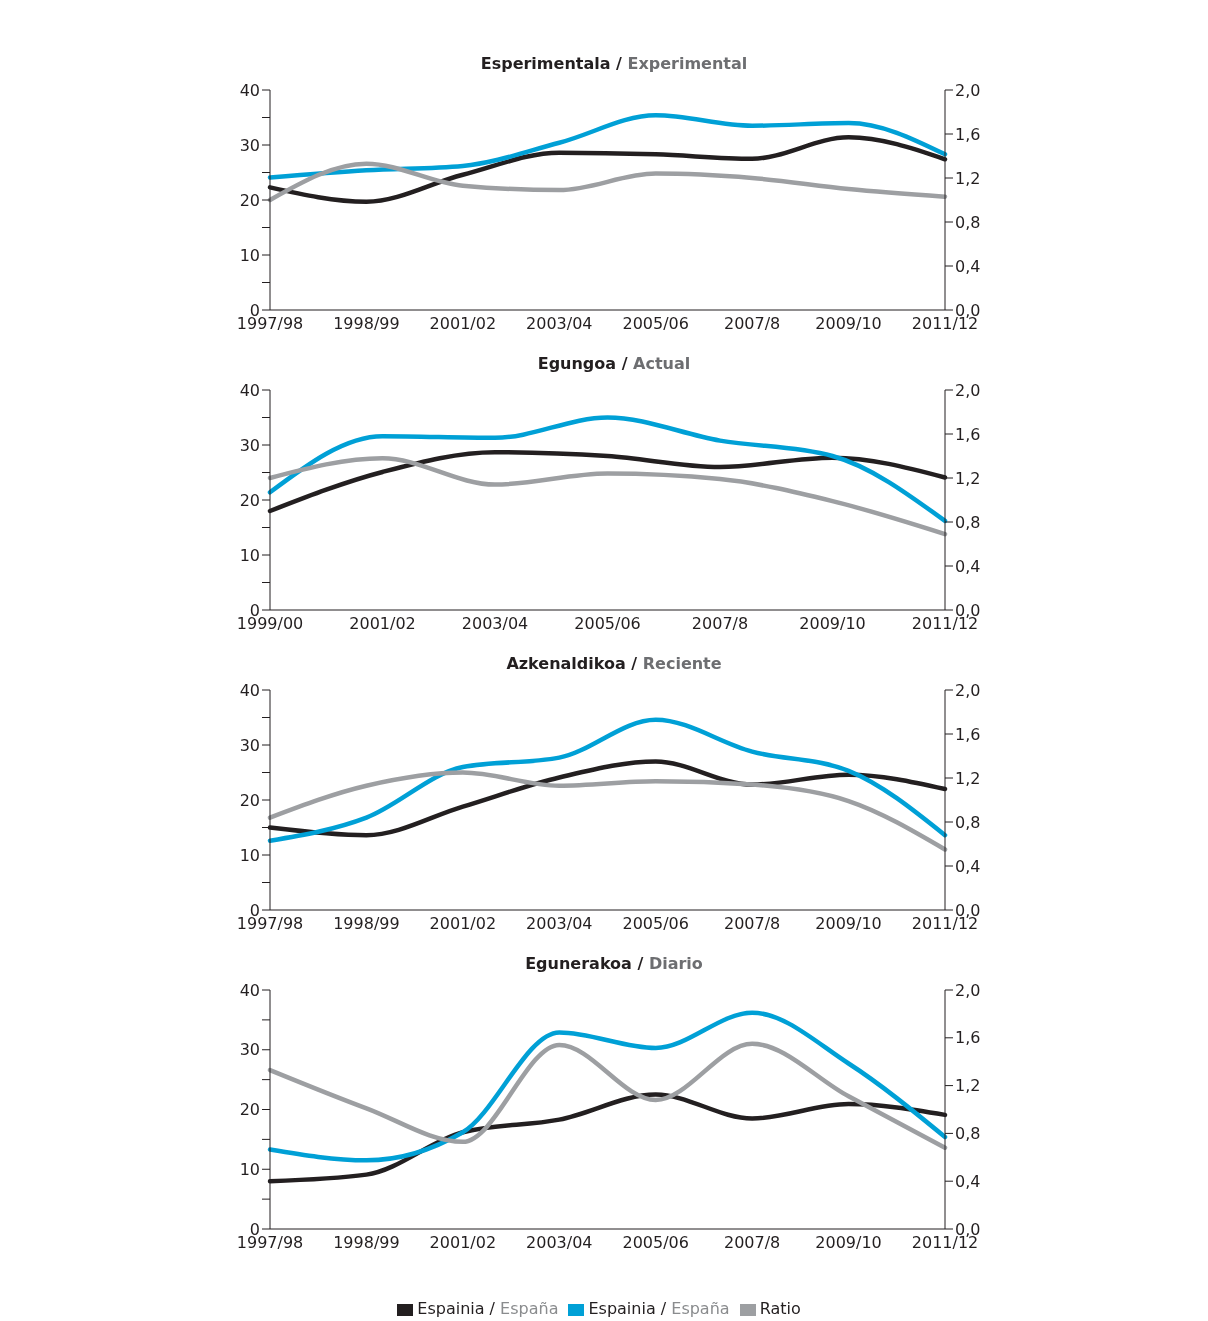 The image size is (1208, 1321). I want to click on legend-label: Ratio, so click(780, 1308).